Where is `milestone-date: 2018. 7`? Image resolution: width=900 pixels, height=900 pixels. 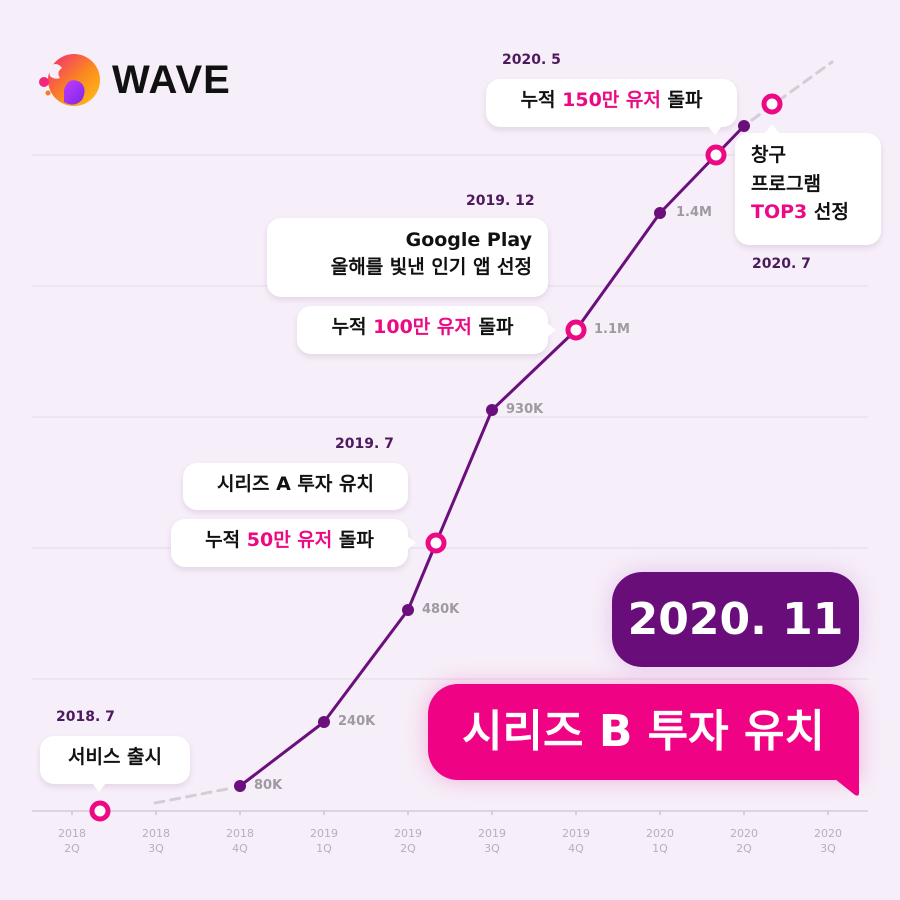 milestone-date: 2018. 7 is located at coordinates (85, 717).